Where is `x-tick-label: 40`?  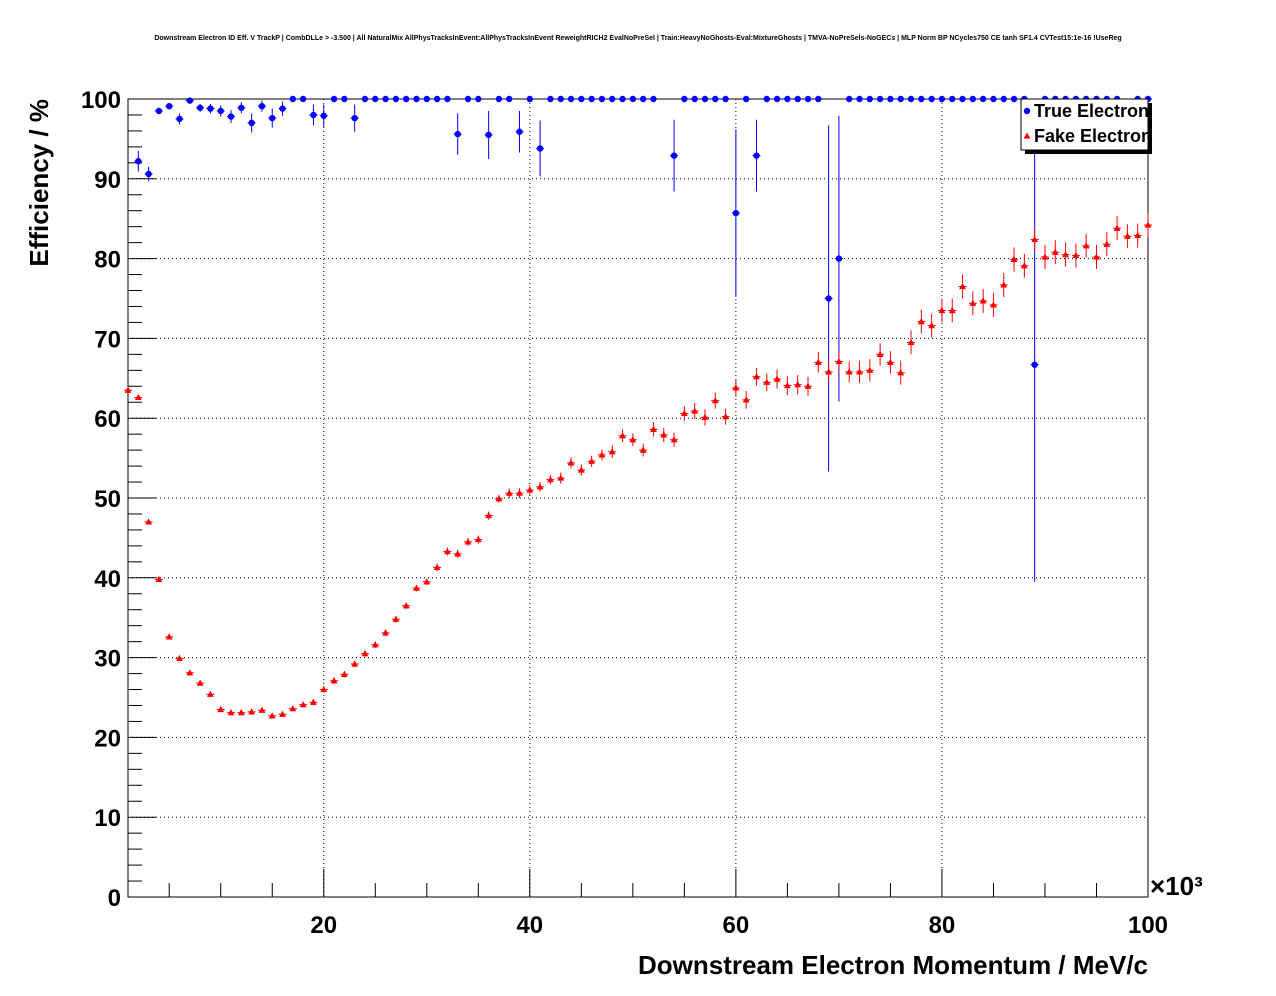
x-tick-label: 40 is located at coordinates (529, 925).